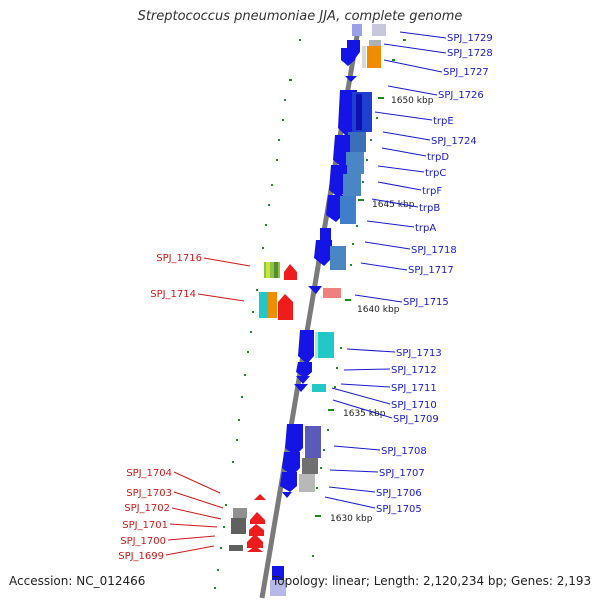 This screenshot has height=600, width=600. Describe the element at coordinates (291, 464) in the screenshot. I see `gene-spj-1707-arrow` at that location.